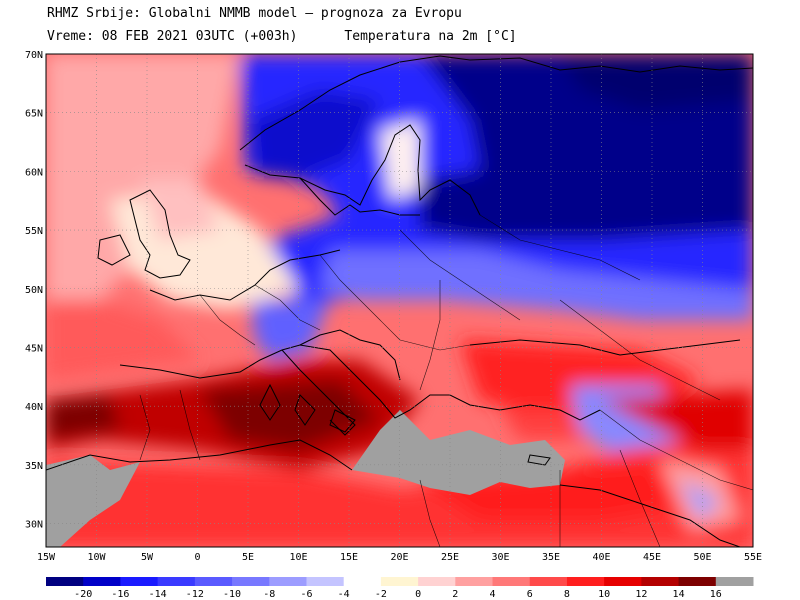 This screenshot has height=600, width=800. Describe the element at coordinates (493, 594) in the screenshot. I see `legend-tick-label: 4` at that location.